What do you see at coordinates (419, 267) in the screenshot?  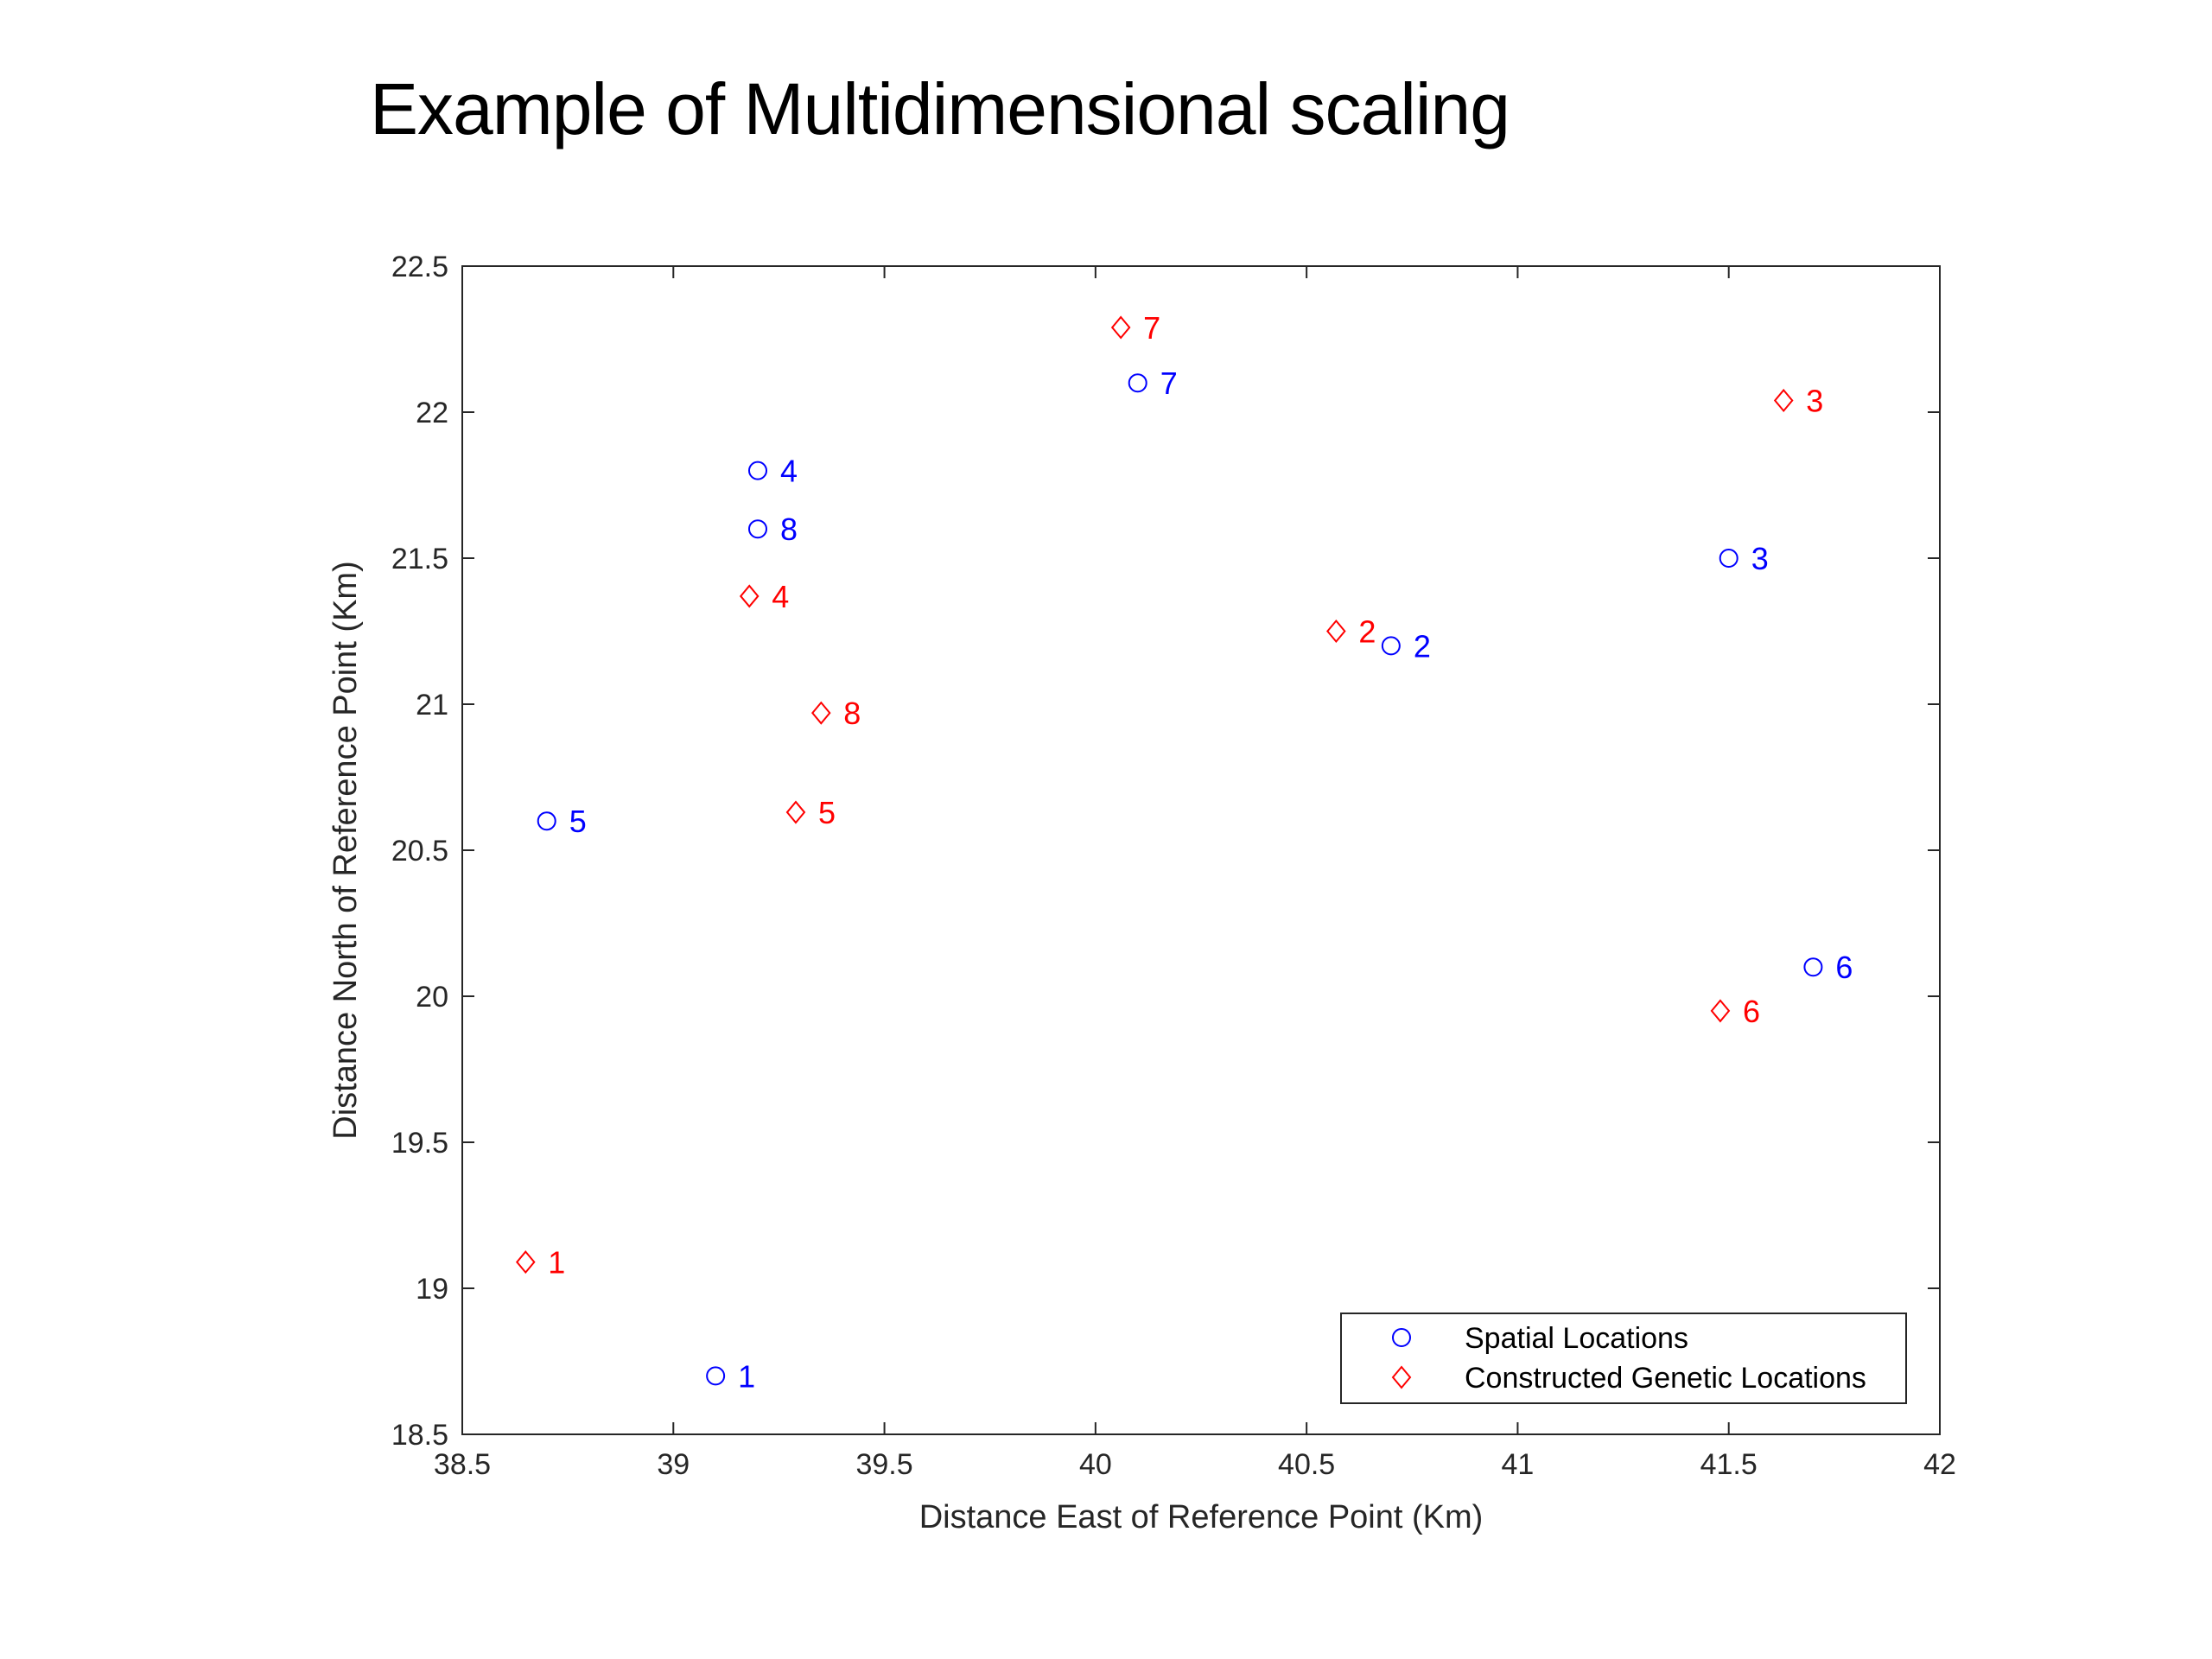 I see `y-tick-label: 22.5` at bounding box center [419, 267].